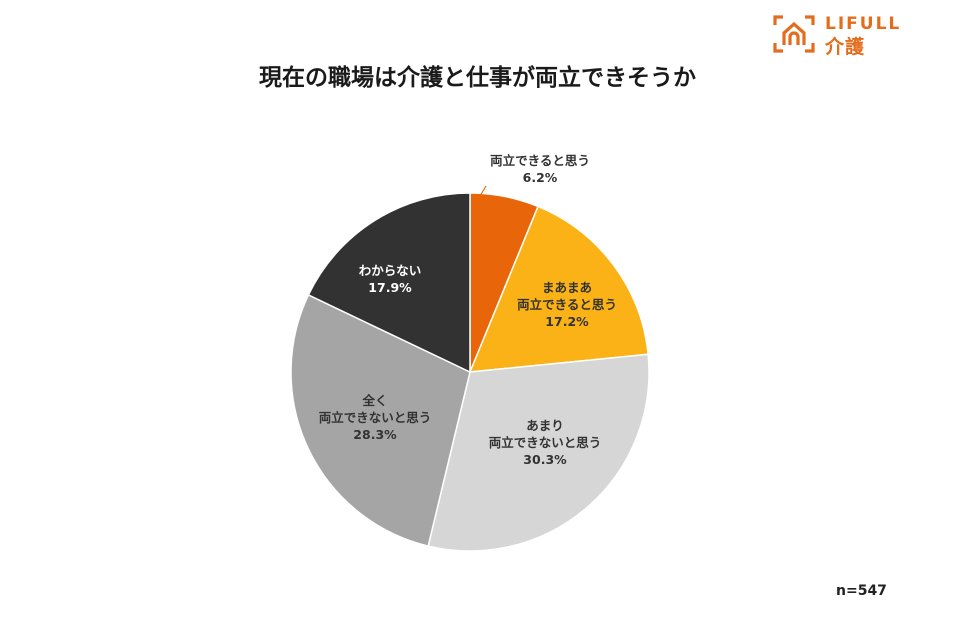 The image size is (955, 630). What do you see at coordinates (794, 34) in the screenshot?
I see `house-frame-icon` at bounding box center [794, 34].